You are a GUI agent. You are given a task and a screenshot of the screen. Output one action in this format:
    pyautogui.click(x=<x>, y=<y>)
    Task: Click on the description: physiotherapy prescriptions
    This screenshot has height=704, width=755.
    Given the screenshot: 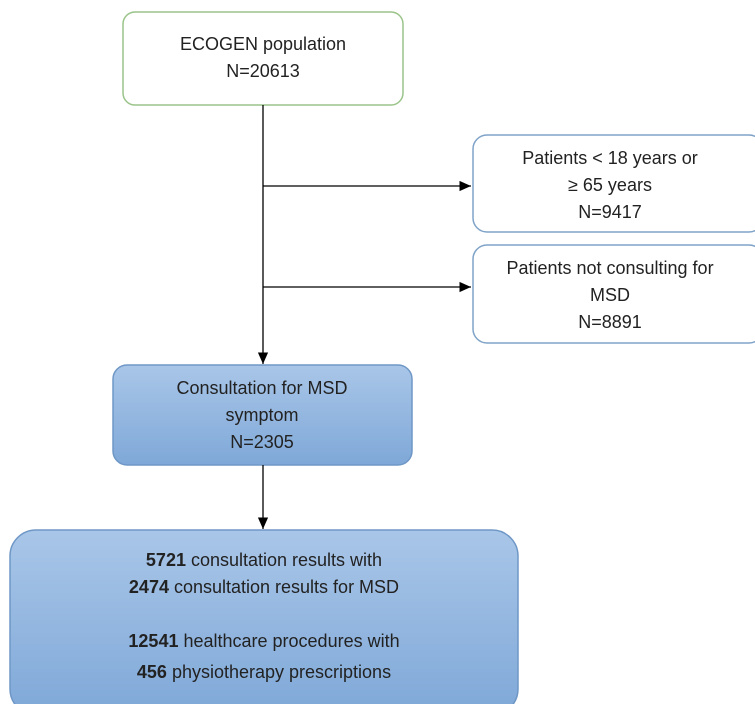 What is the action you would take?
    pyautogui.click(x=279, y=672)
    